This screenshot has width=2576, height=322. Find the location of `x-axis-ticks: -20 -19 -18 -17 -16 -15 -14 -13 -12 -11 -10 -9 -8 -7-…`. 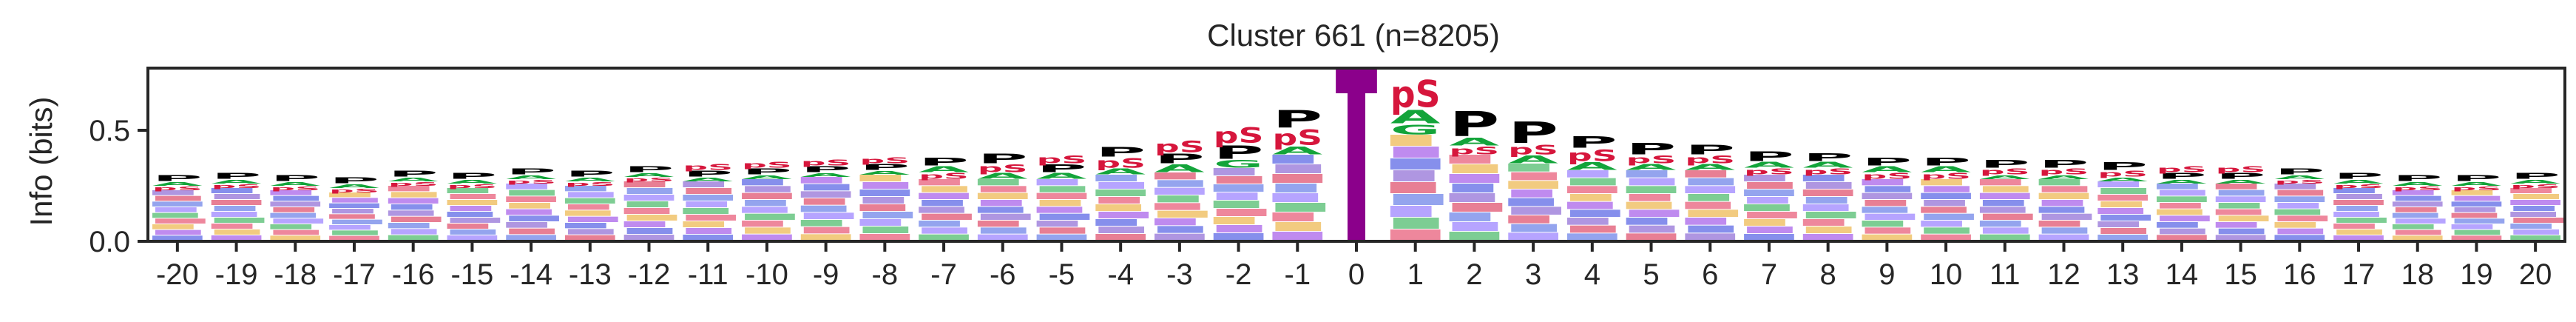

x-axis-ticks: -20 -19 -18 -17 -16 -15 -14 -13 -12 -11 -10 -9 -8 -7-… is located at coordinates (1354, 266).